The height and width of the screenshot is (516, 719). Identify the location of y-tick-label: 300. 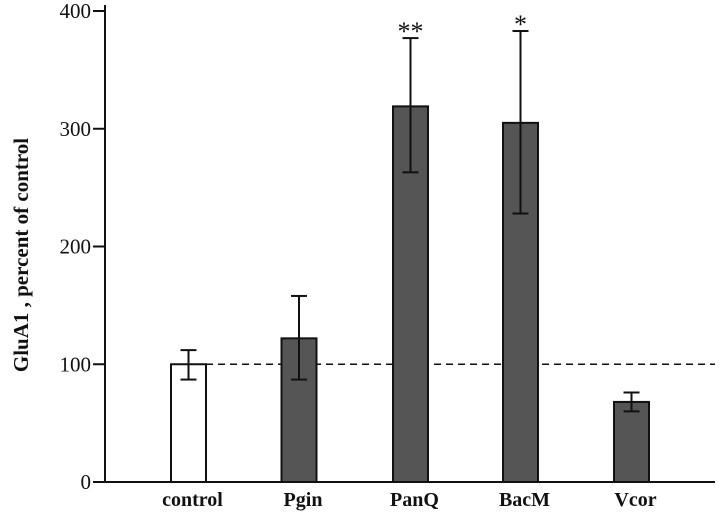
(76, 129).